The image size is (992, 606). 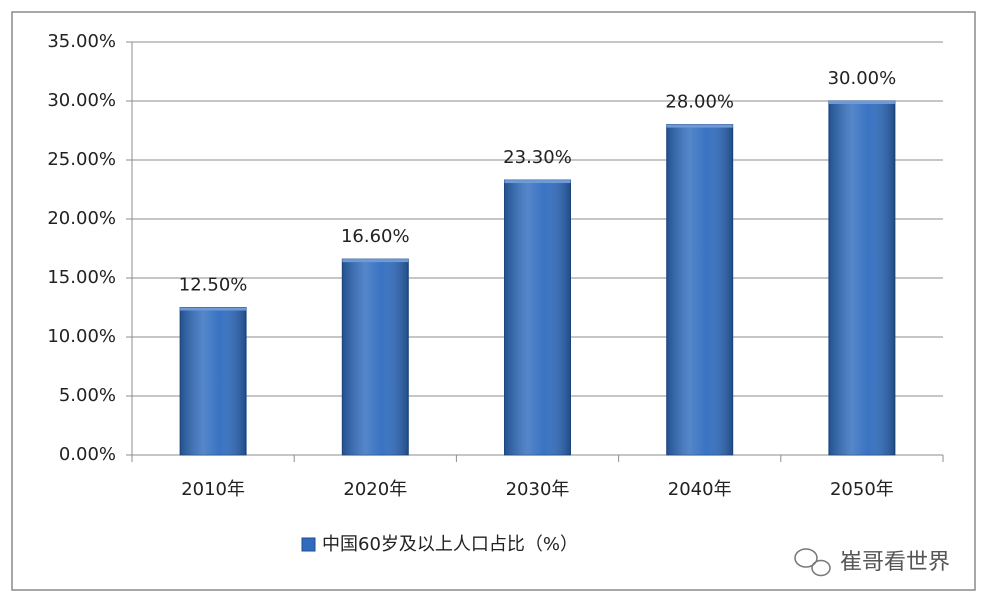 I want to click on y-tick-label: 25.00%, so click(x=81, y=159).